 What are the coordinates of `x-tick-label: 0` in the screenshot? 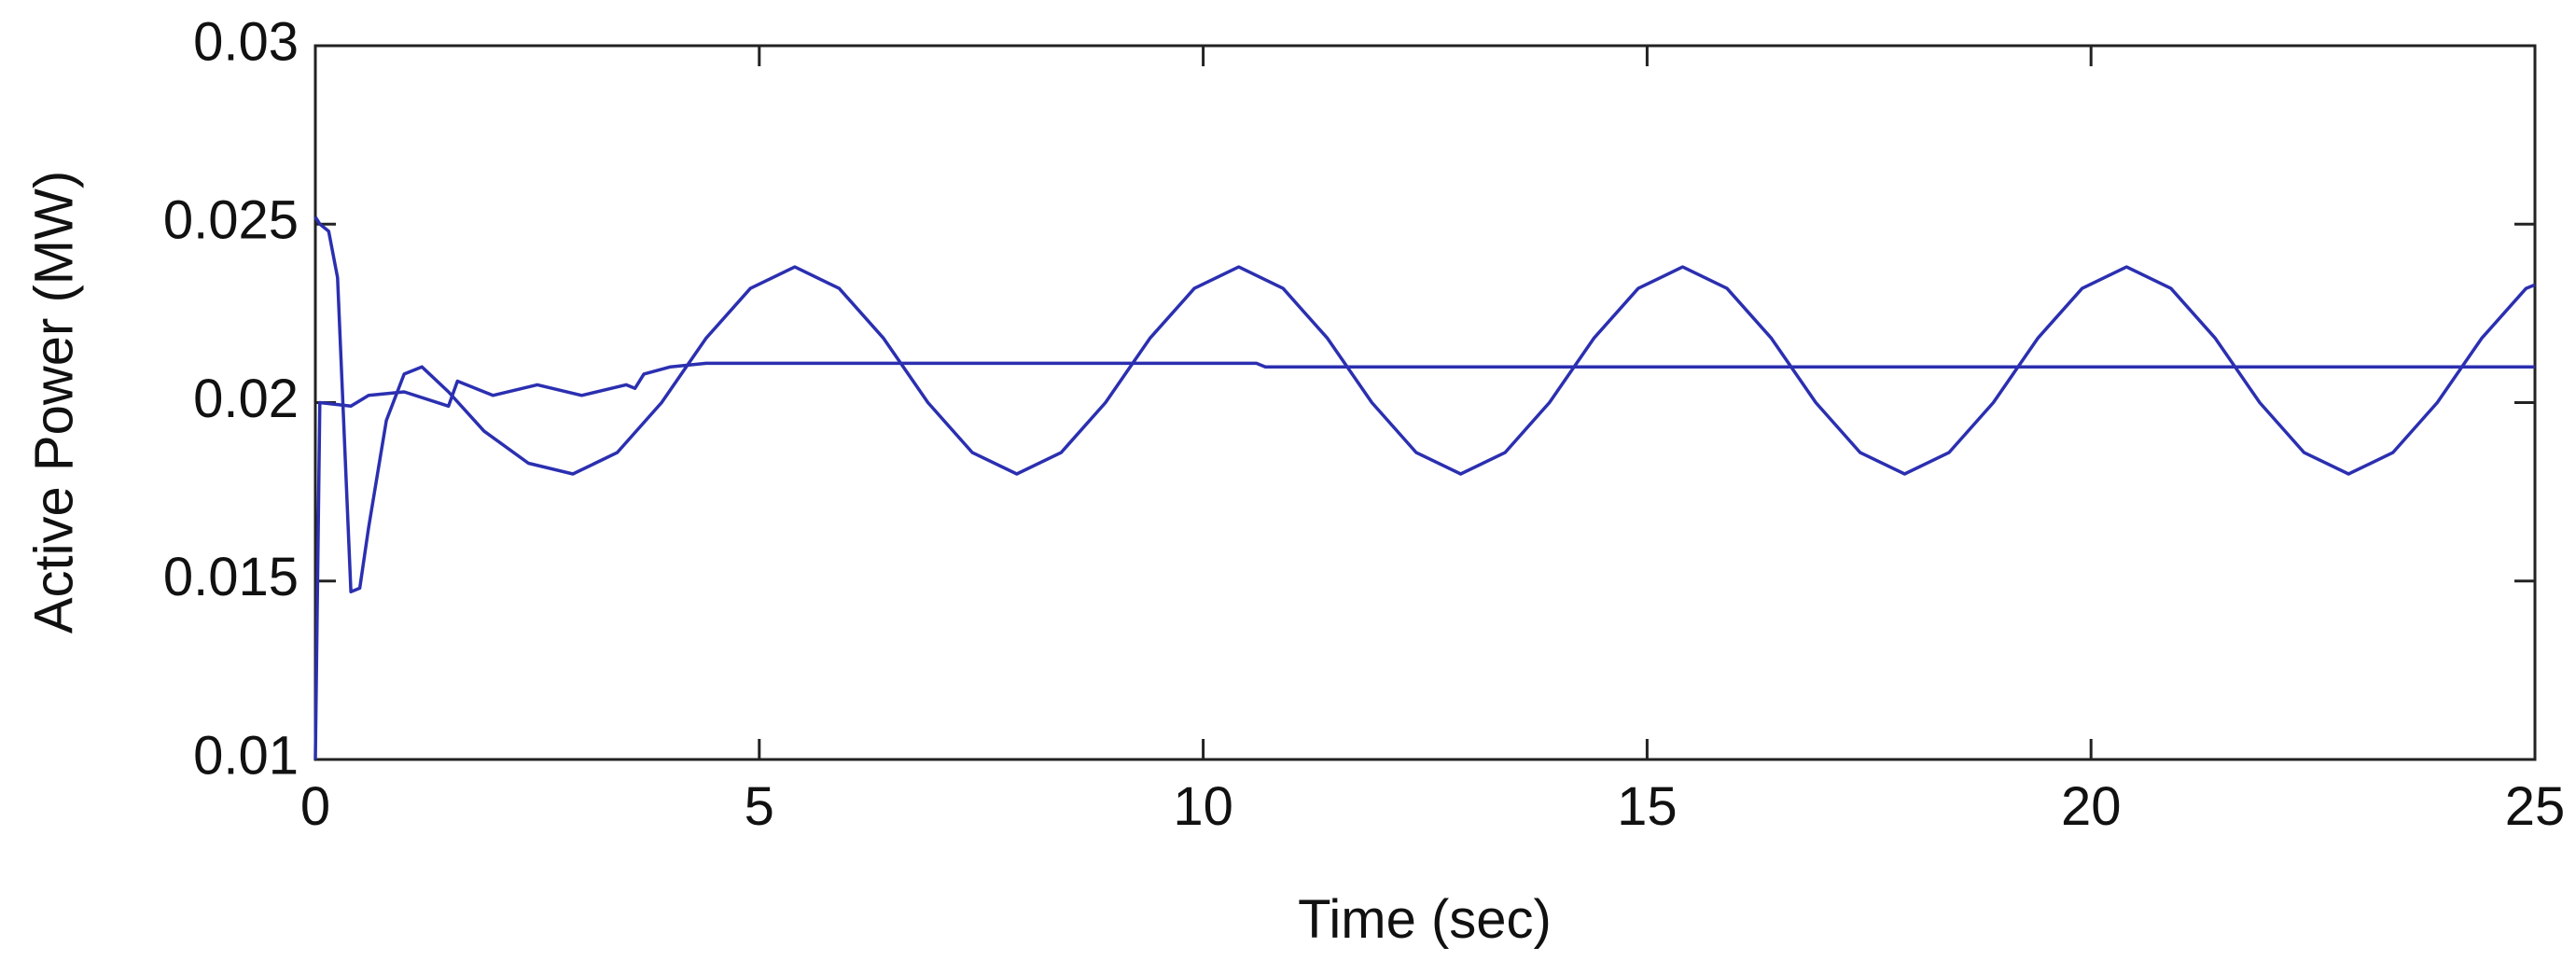 It's located at (315, 806).